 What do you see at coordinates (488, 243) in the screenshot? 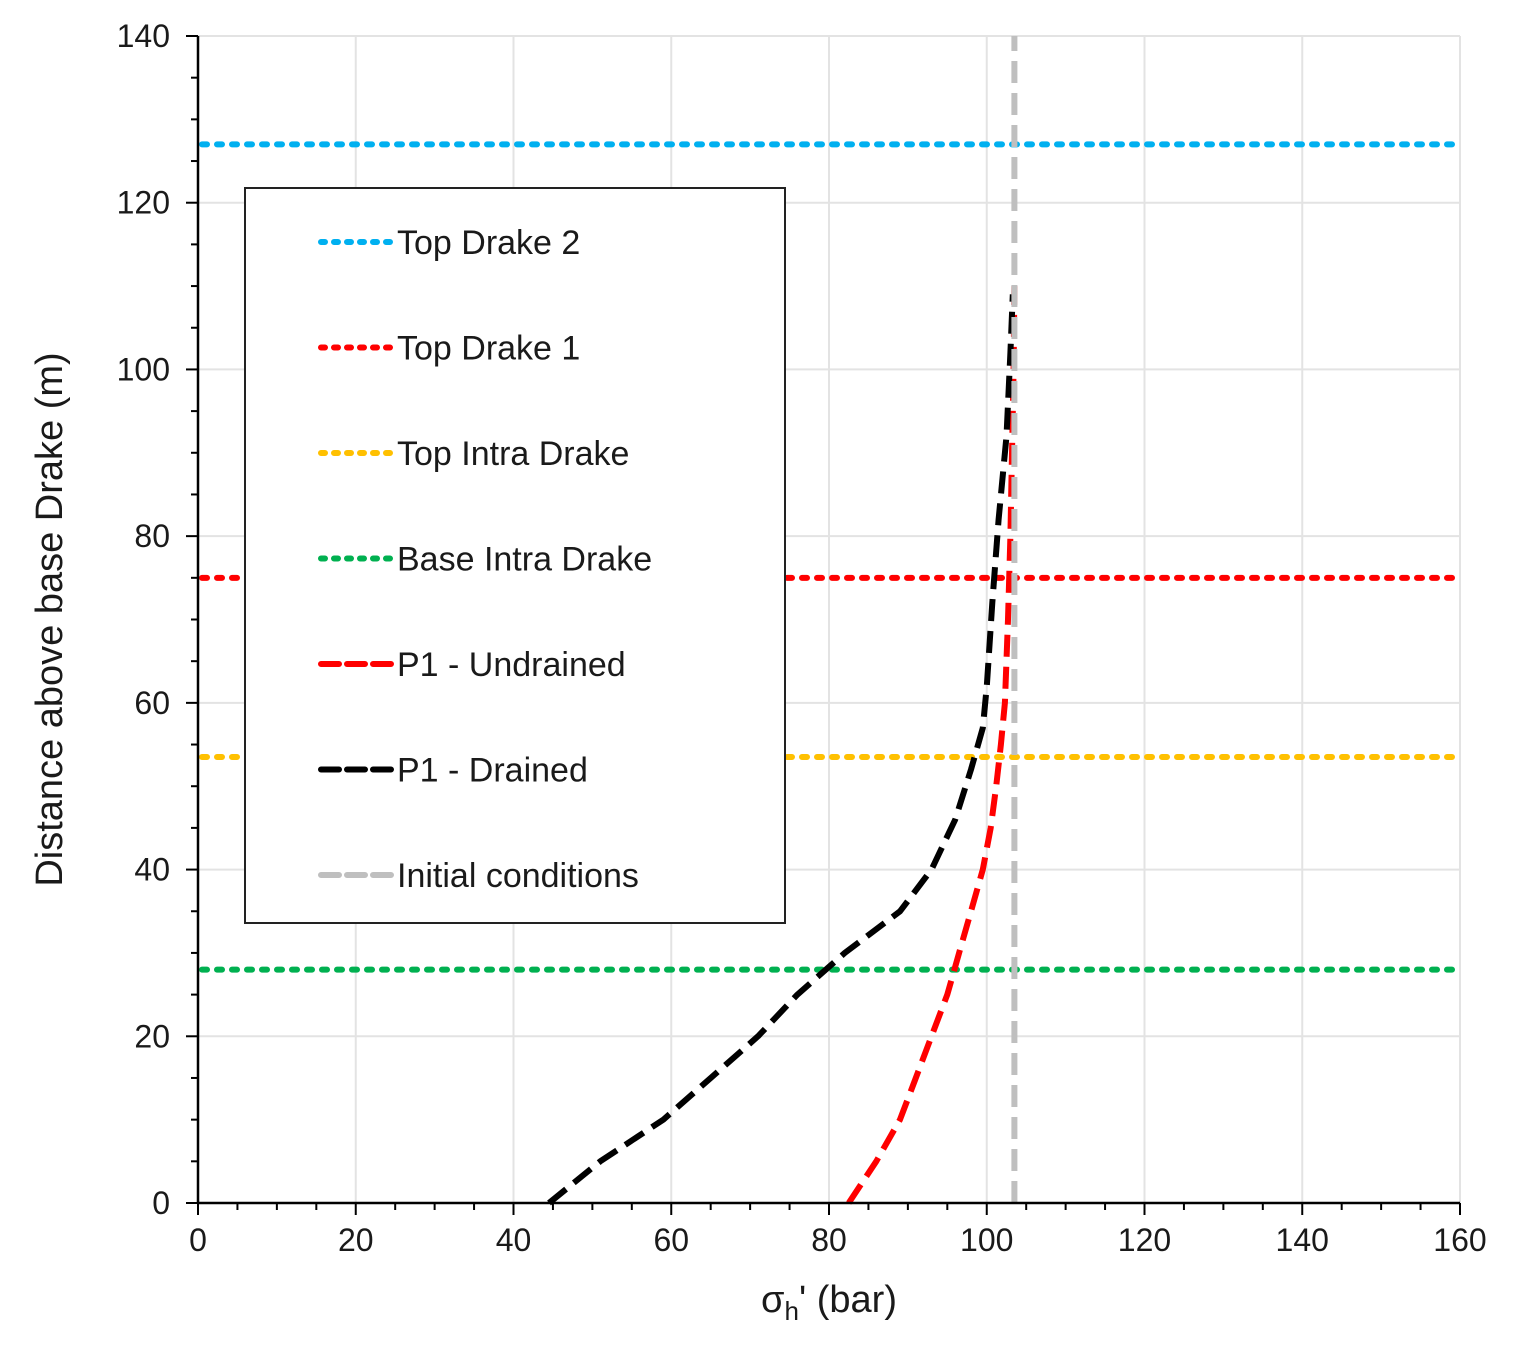
I see `legend-label-top-drake-2: Top Drake 2` at bounding box center [488, 243].